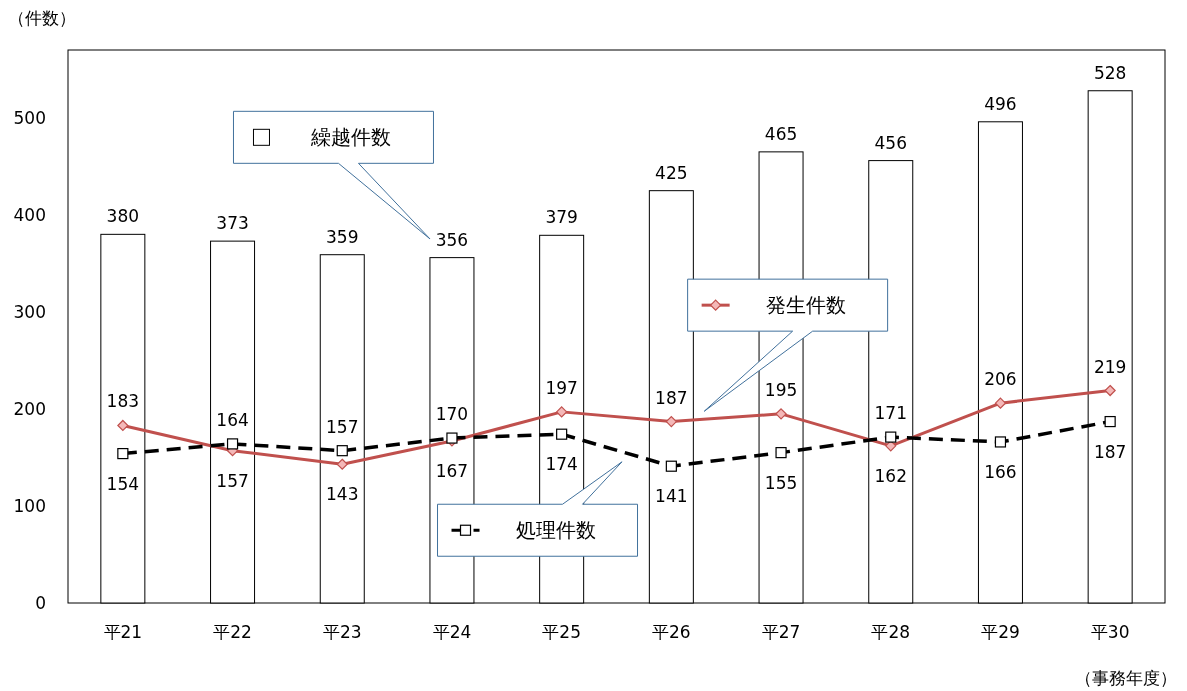 Image resolution: width=1187 pixels, height=691 pixels. I want to click on data-label: 195, so click(781, 389).